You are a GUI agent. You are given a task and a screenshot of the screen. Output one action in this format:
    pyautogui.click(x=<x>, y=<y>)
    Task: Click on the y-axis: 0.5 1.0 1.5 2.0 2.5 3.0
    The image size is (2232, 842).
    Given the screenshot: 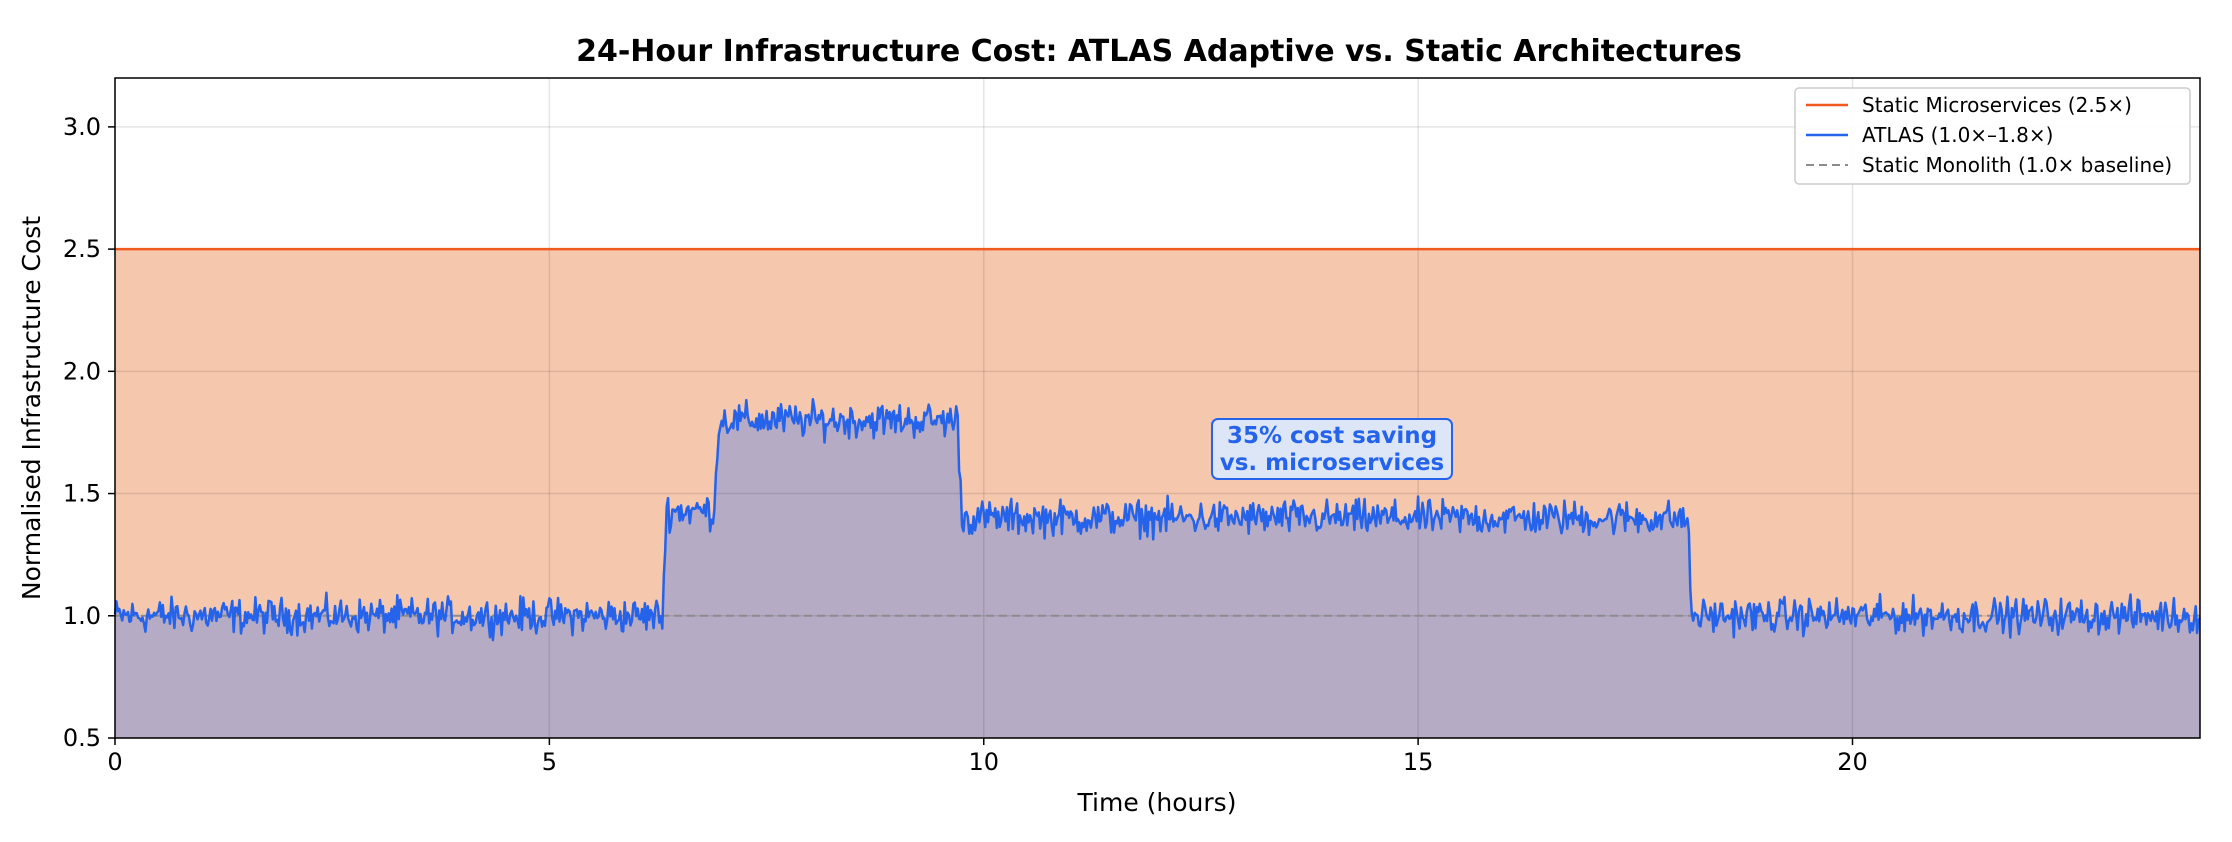 What is the action you would take?
    pyautogui.click(x=89, y=432)
    